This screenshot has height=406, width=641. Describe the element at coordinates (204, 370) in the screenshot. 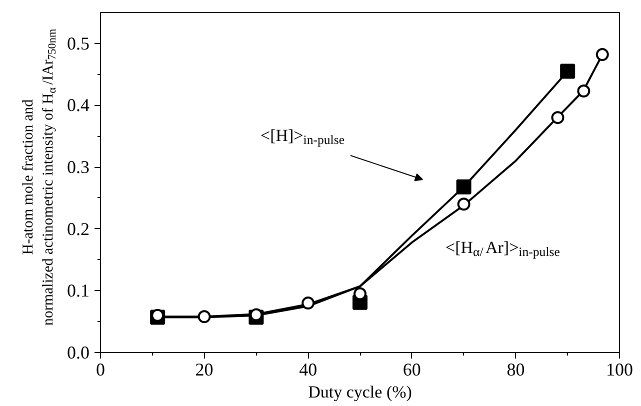

I see `x-tick-label: 20` at that location.